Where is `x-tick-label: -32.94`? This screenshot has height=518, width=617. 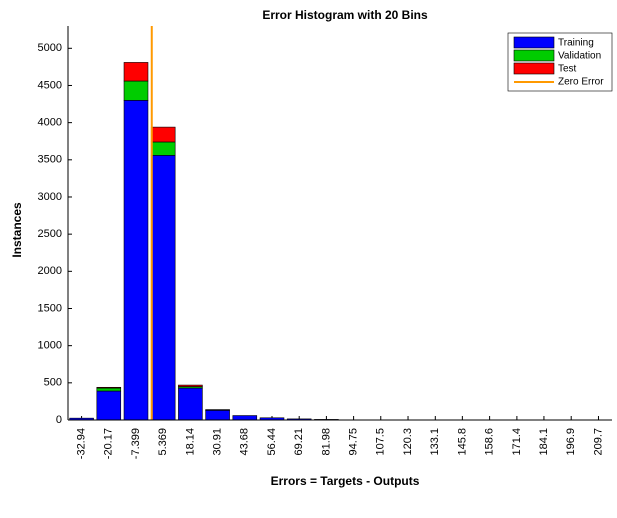 x-tick-label: -32.94 is located at coordinates (81, 443).